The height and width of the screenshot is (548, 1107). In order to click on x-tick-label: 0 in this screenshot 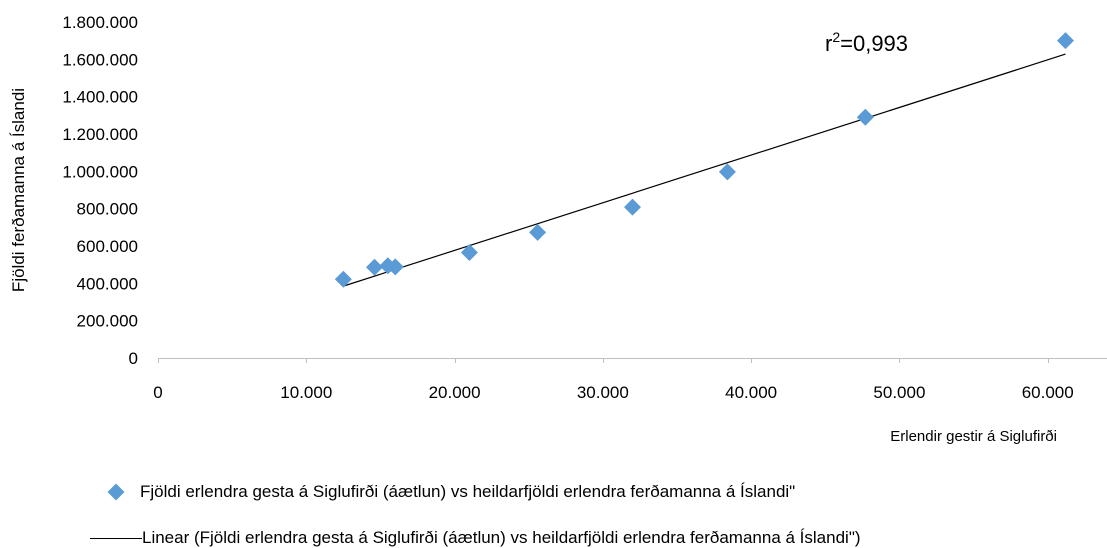, I will do `click(157, 392)`.